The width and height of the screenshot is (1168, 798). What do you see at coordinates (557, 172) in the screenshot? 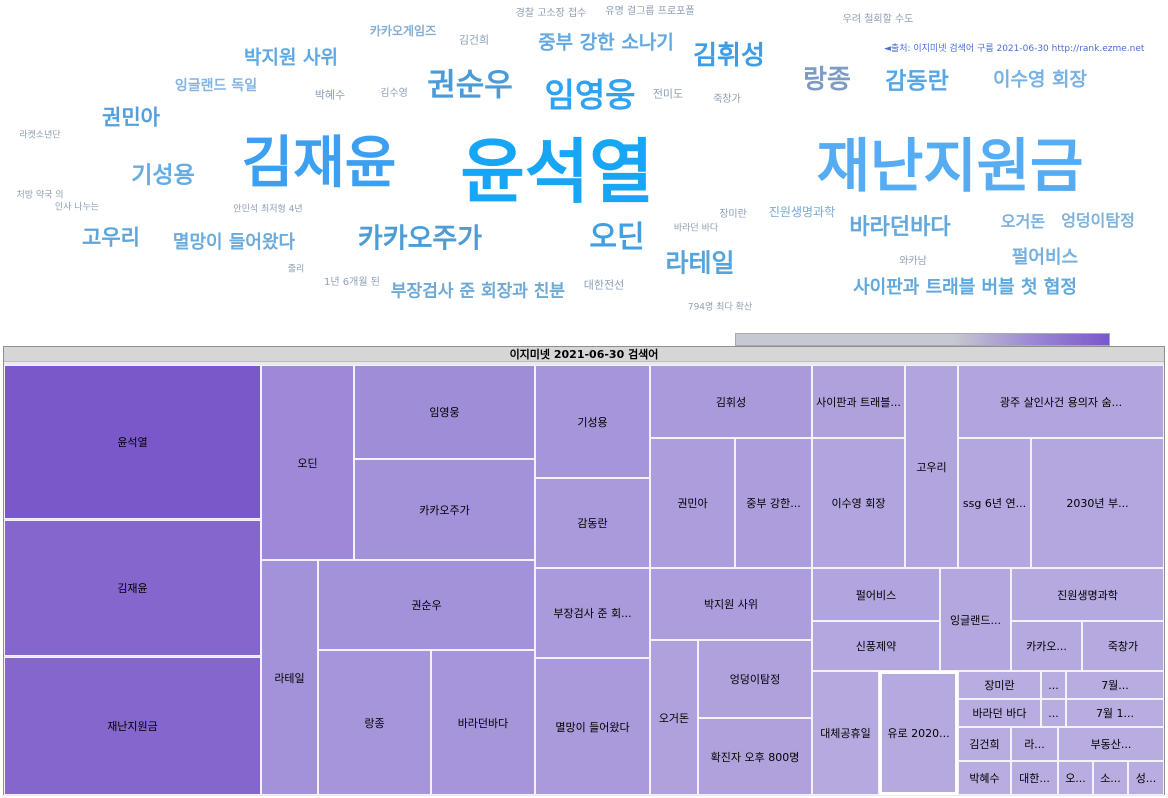
I see `wordcloud-word: 윤석열` at bounding box center [557, 172].